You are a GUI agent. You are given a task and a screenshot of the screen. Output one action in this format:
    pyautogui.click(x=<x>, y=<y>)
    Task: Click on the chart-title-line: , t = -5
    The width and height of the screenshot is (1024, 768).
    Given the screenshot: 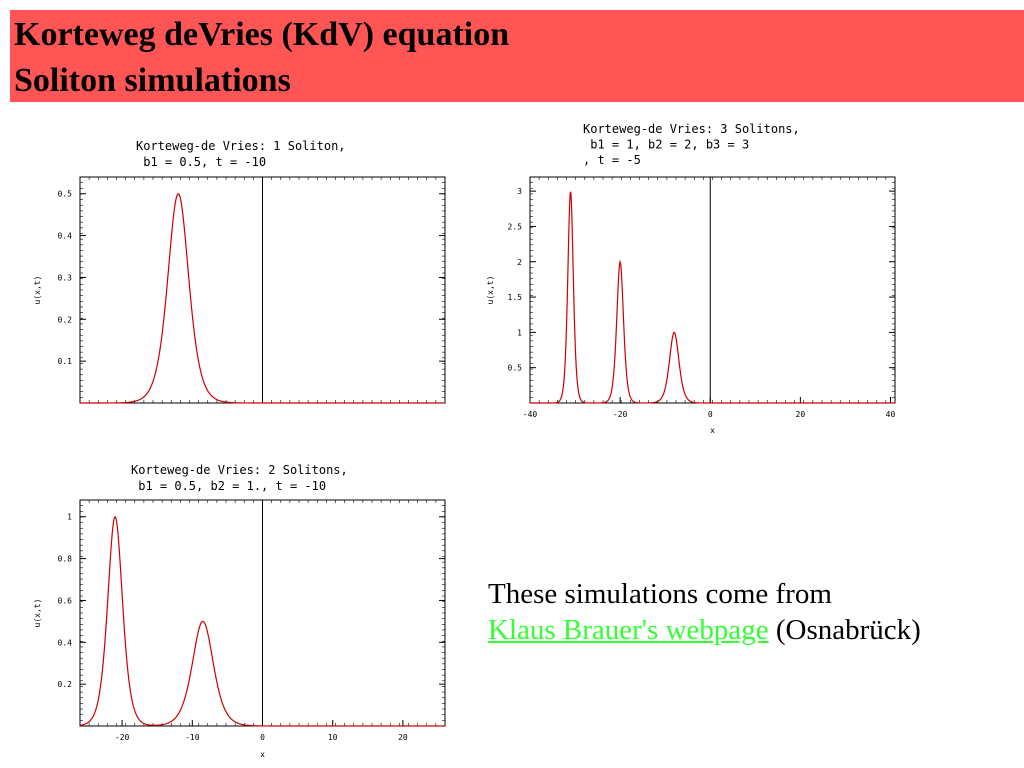 What is the action you would take?
    pyautogui.click(x=612, y=160)
    